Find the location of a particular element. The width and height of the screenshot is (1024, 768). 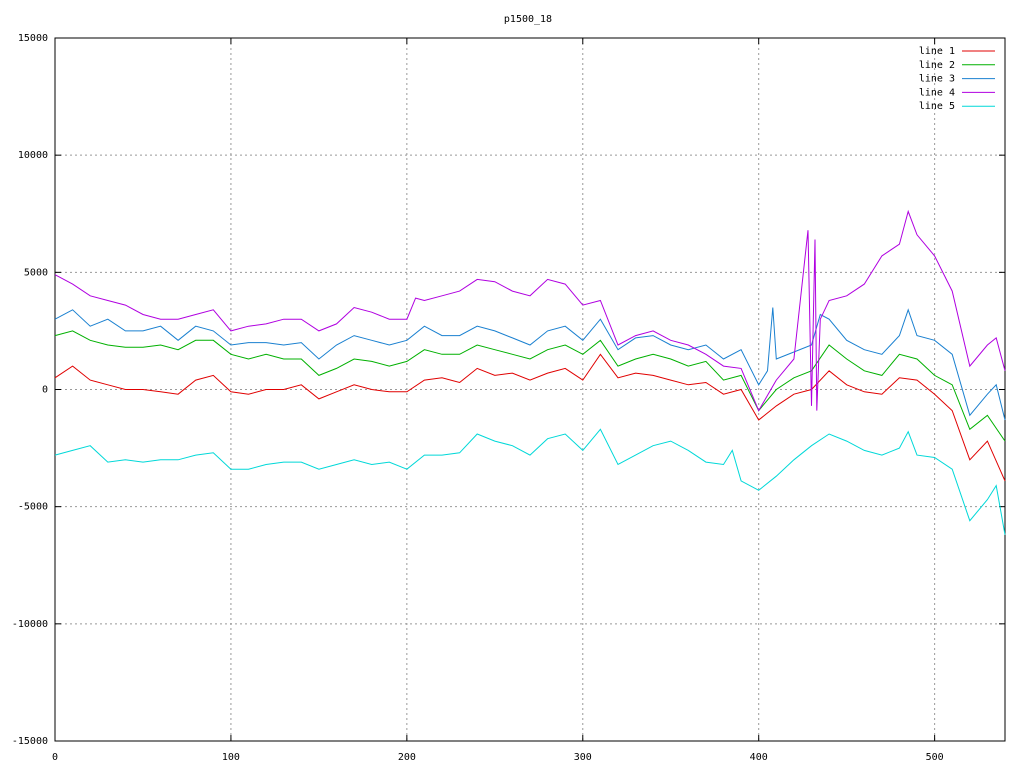

y-tick-label: 5000 is located at coordinates (36, 272).